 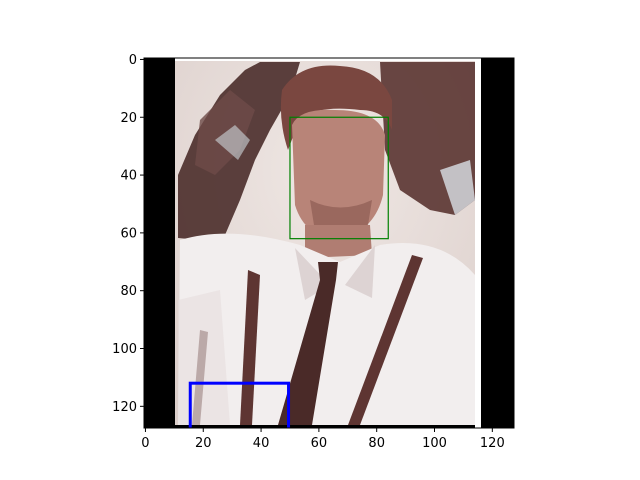 I want to click on x-tick-label: 120, so click(x=492, y=443).